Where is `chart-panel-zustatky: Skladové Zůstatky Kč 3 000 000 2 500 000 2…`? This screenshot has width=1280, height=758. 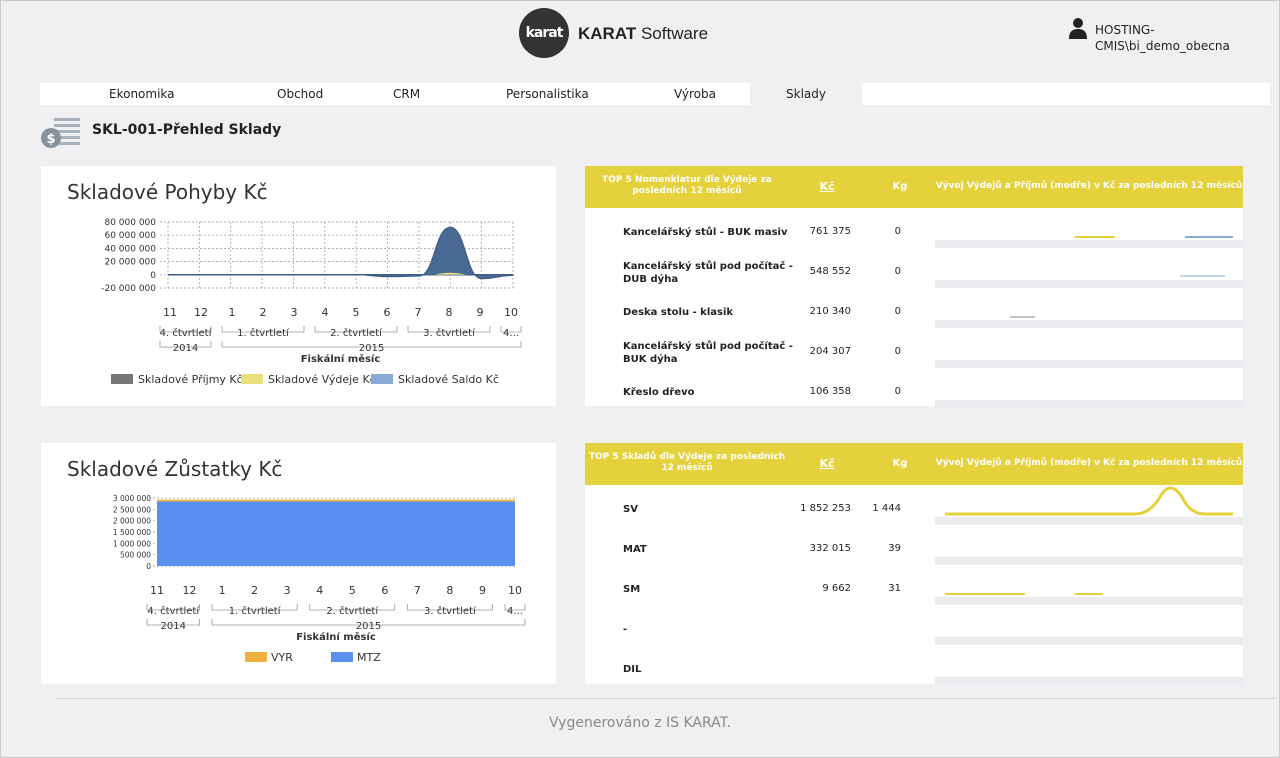
chart-panel-zustatky: Skladové Zůstatky Kč 3 000 000 2 500 000 2… is located at coordinates (298, 563).